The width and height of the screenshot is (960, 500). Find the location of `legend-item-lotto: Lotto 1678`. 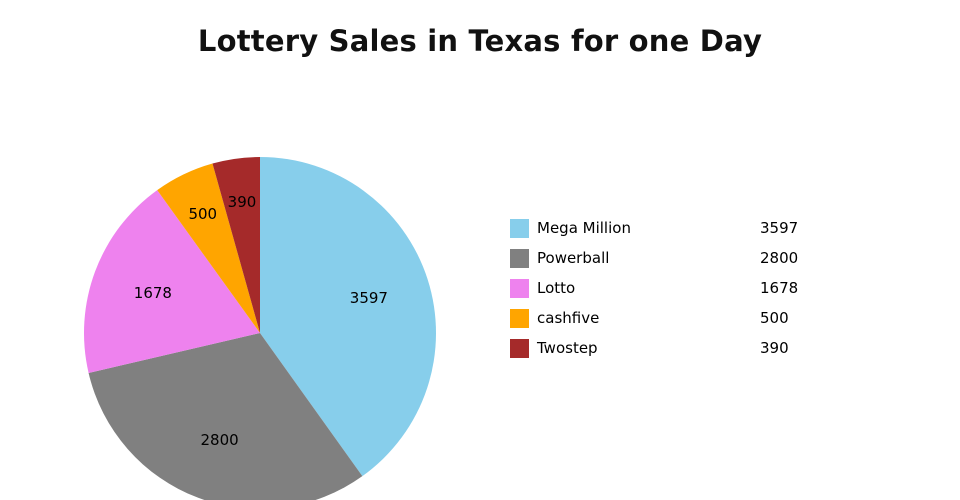

legend-item-lotto: Lotto 1678 is located at coordinates (665, 288).